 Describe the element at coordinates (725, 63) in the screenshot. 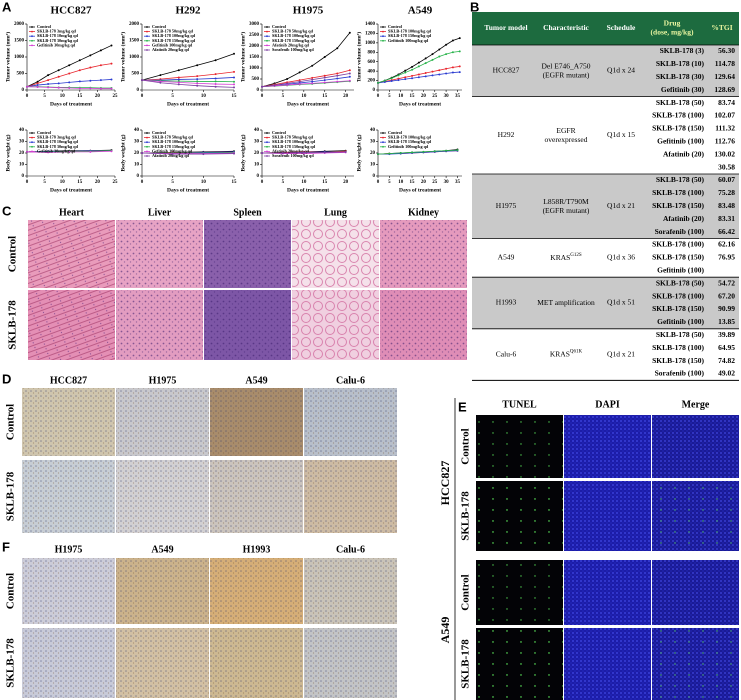

I see `table-tgi: 114.78` at that location.